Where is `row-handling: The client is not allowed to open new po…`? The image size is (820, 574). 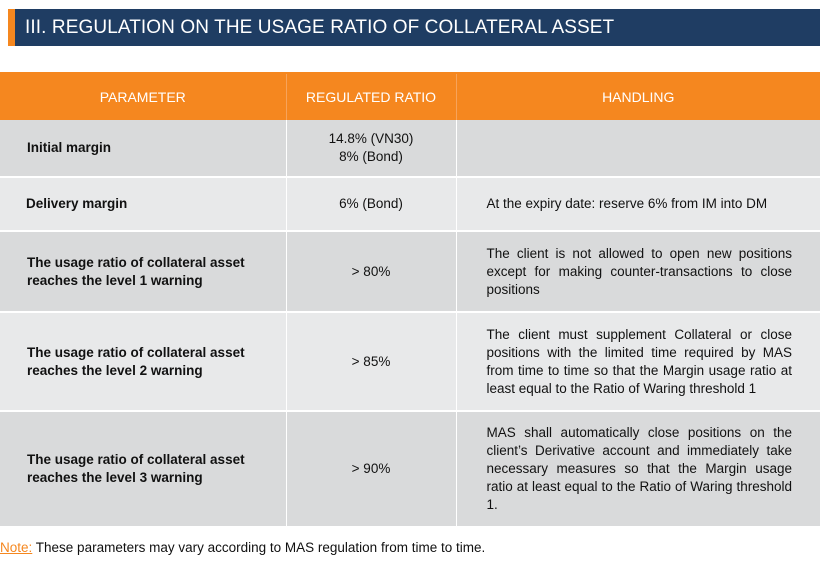 row-handling: The client is not allowed to open new po… is located at coordinates (638, 272).